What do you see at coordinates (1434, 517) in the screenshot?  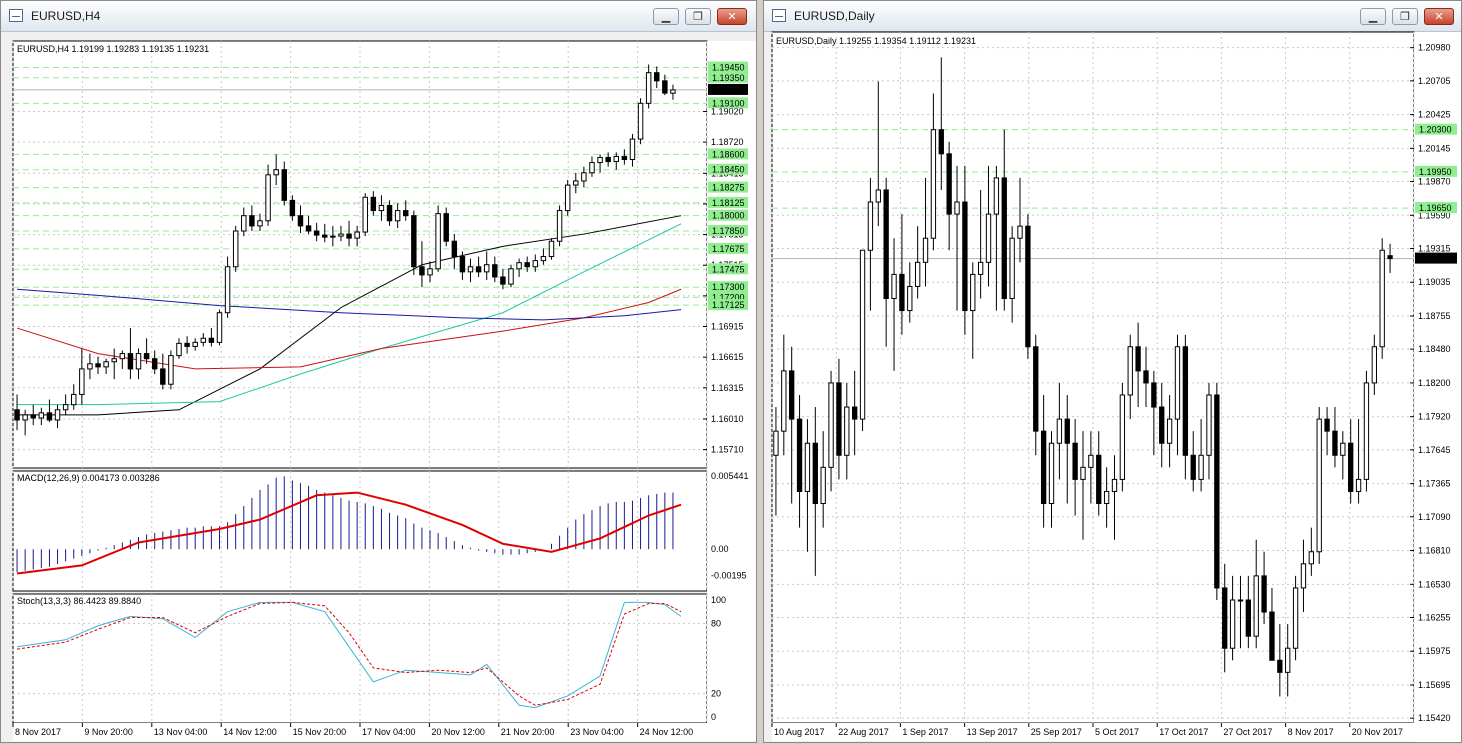 I see `price-tick-label: 1.17090` at bounding box center [1434, 517].